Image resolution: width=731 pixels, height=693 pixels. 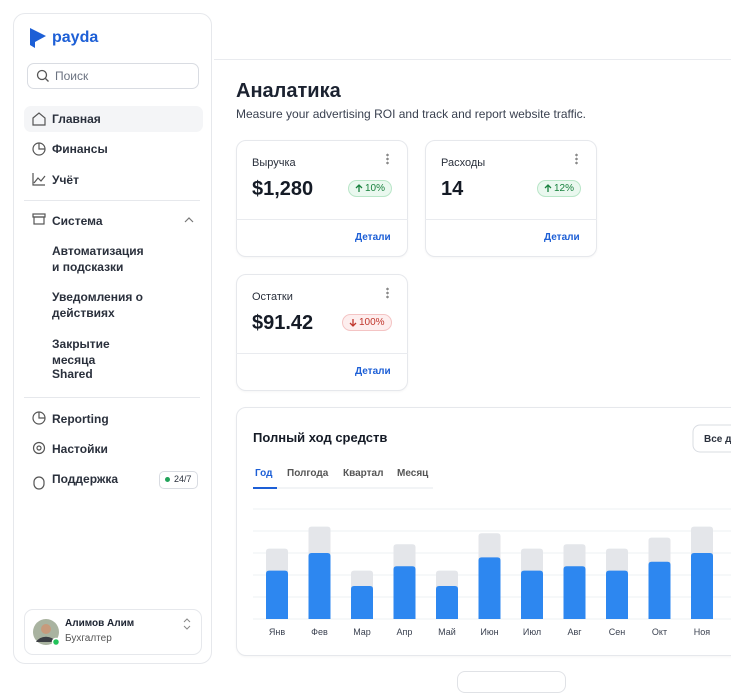 What do you see at coordinates (362, 632) in the screenshot?
I see `x-tick-label: Мар` at bounding box center [362, 632].